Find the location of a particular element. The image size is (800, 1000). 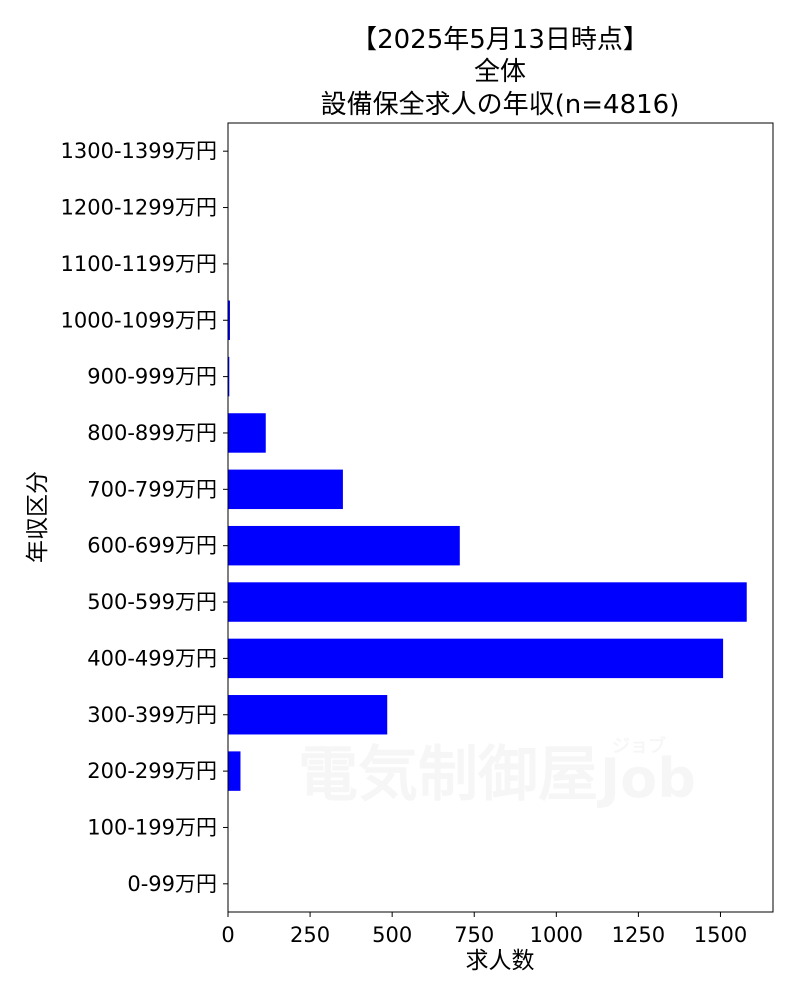

y-tick-label: 100-199万円 is located at coordinates (152, 827).